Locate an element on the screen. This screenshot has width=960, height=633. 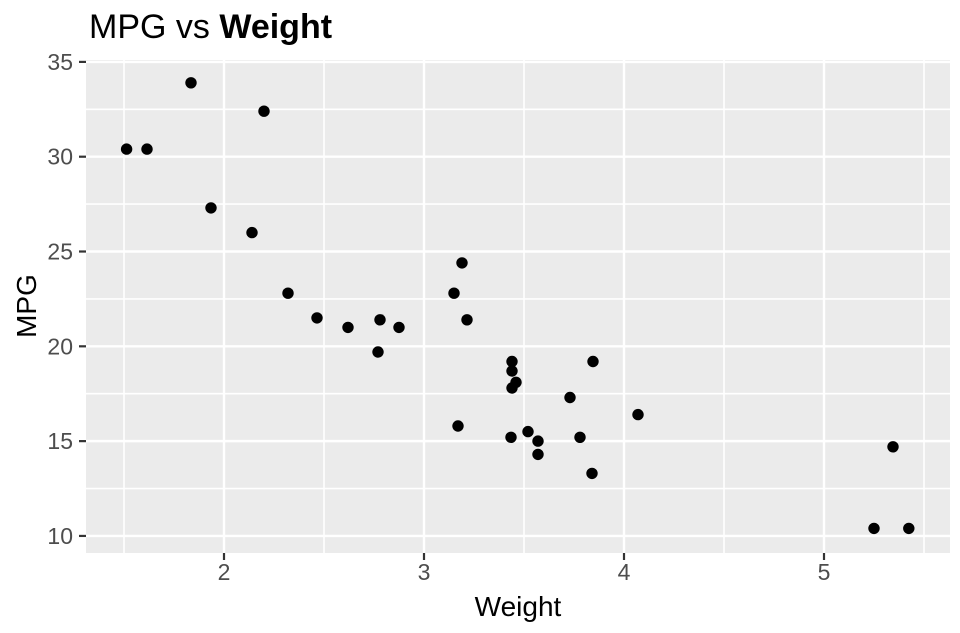
y-axis-title: MPG is located at coordinates (26, 306).